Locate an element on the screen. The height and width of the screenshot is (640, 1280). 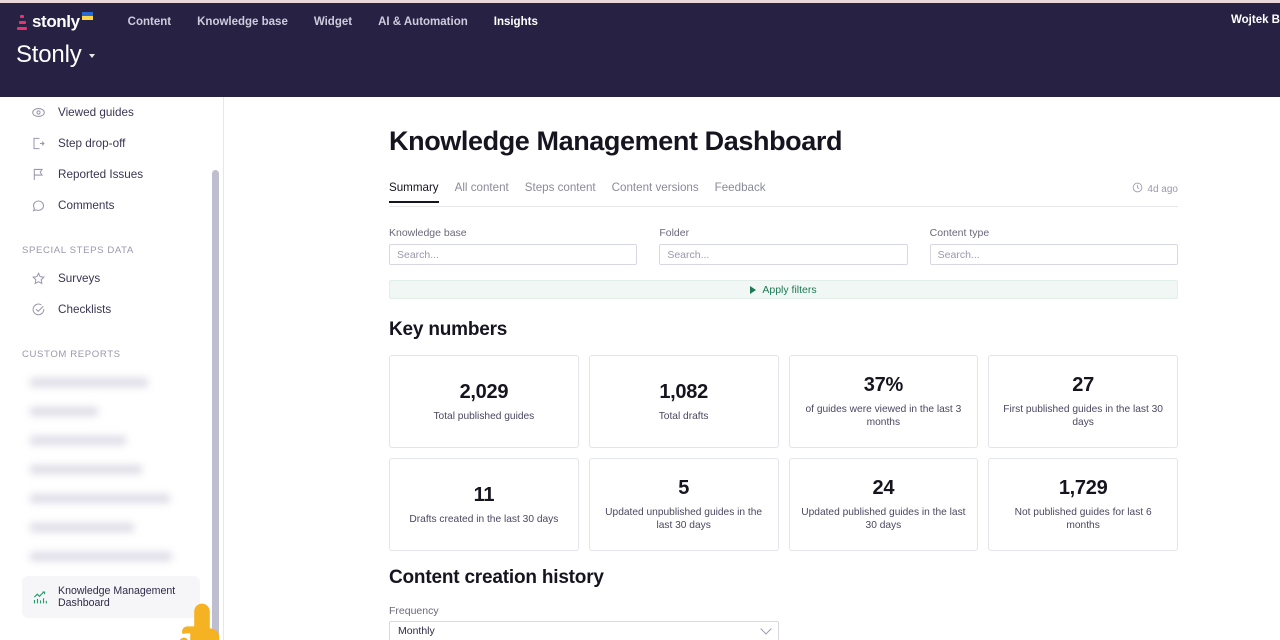
knowledge-base-search-input is located at coordinates (513, 254).